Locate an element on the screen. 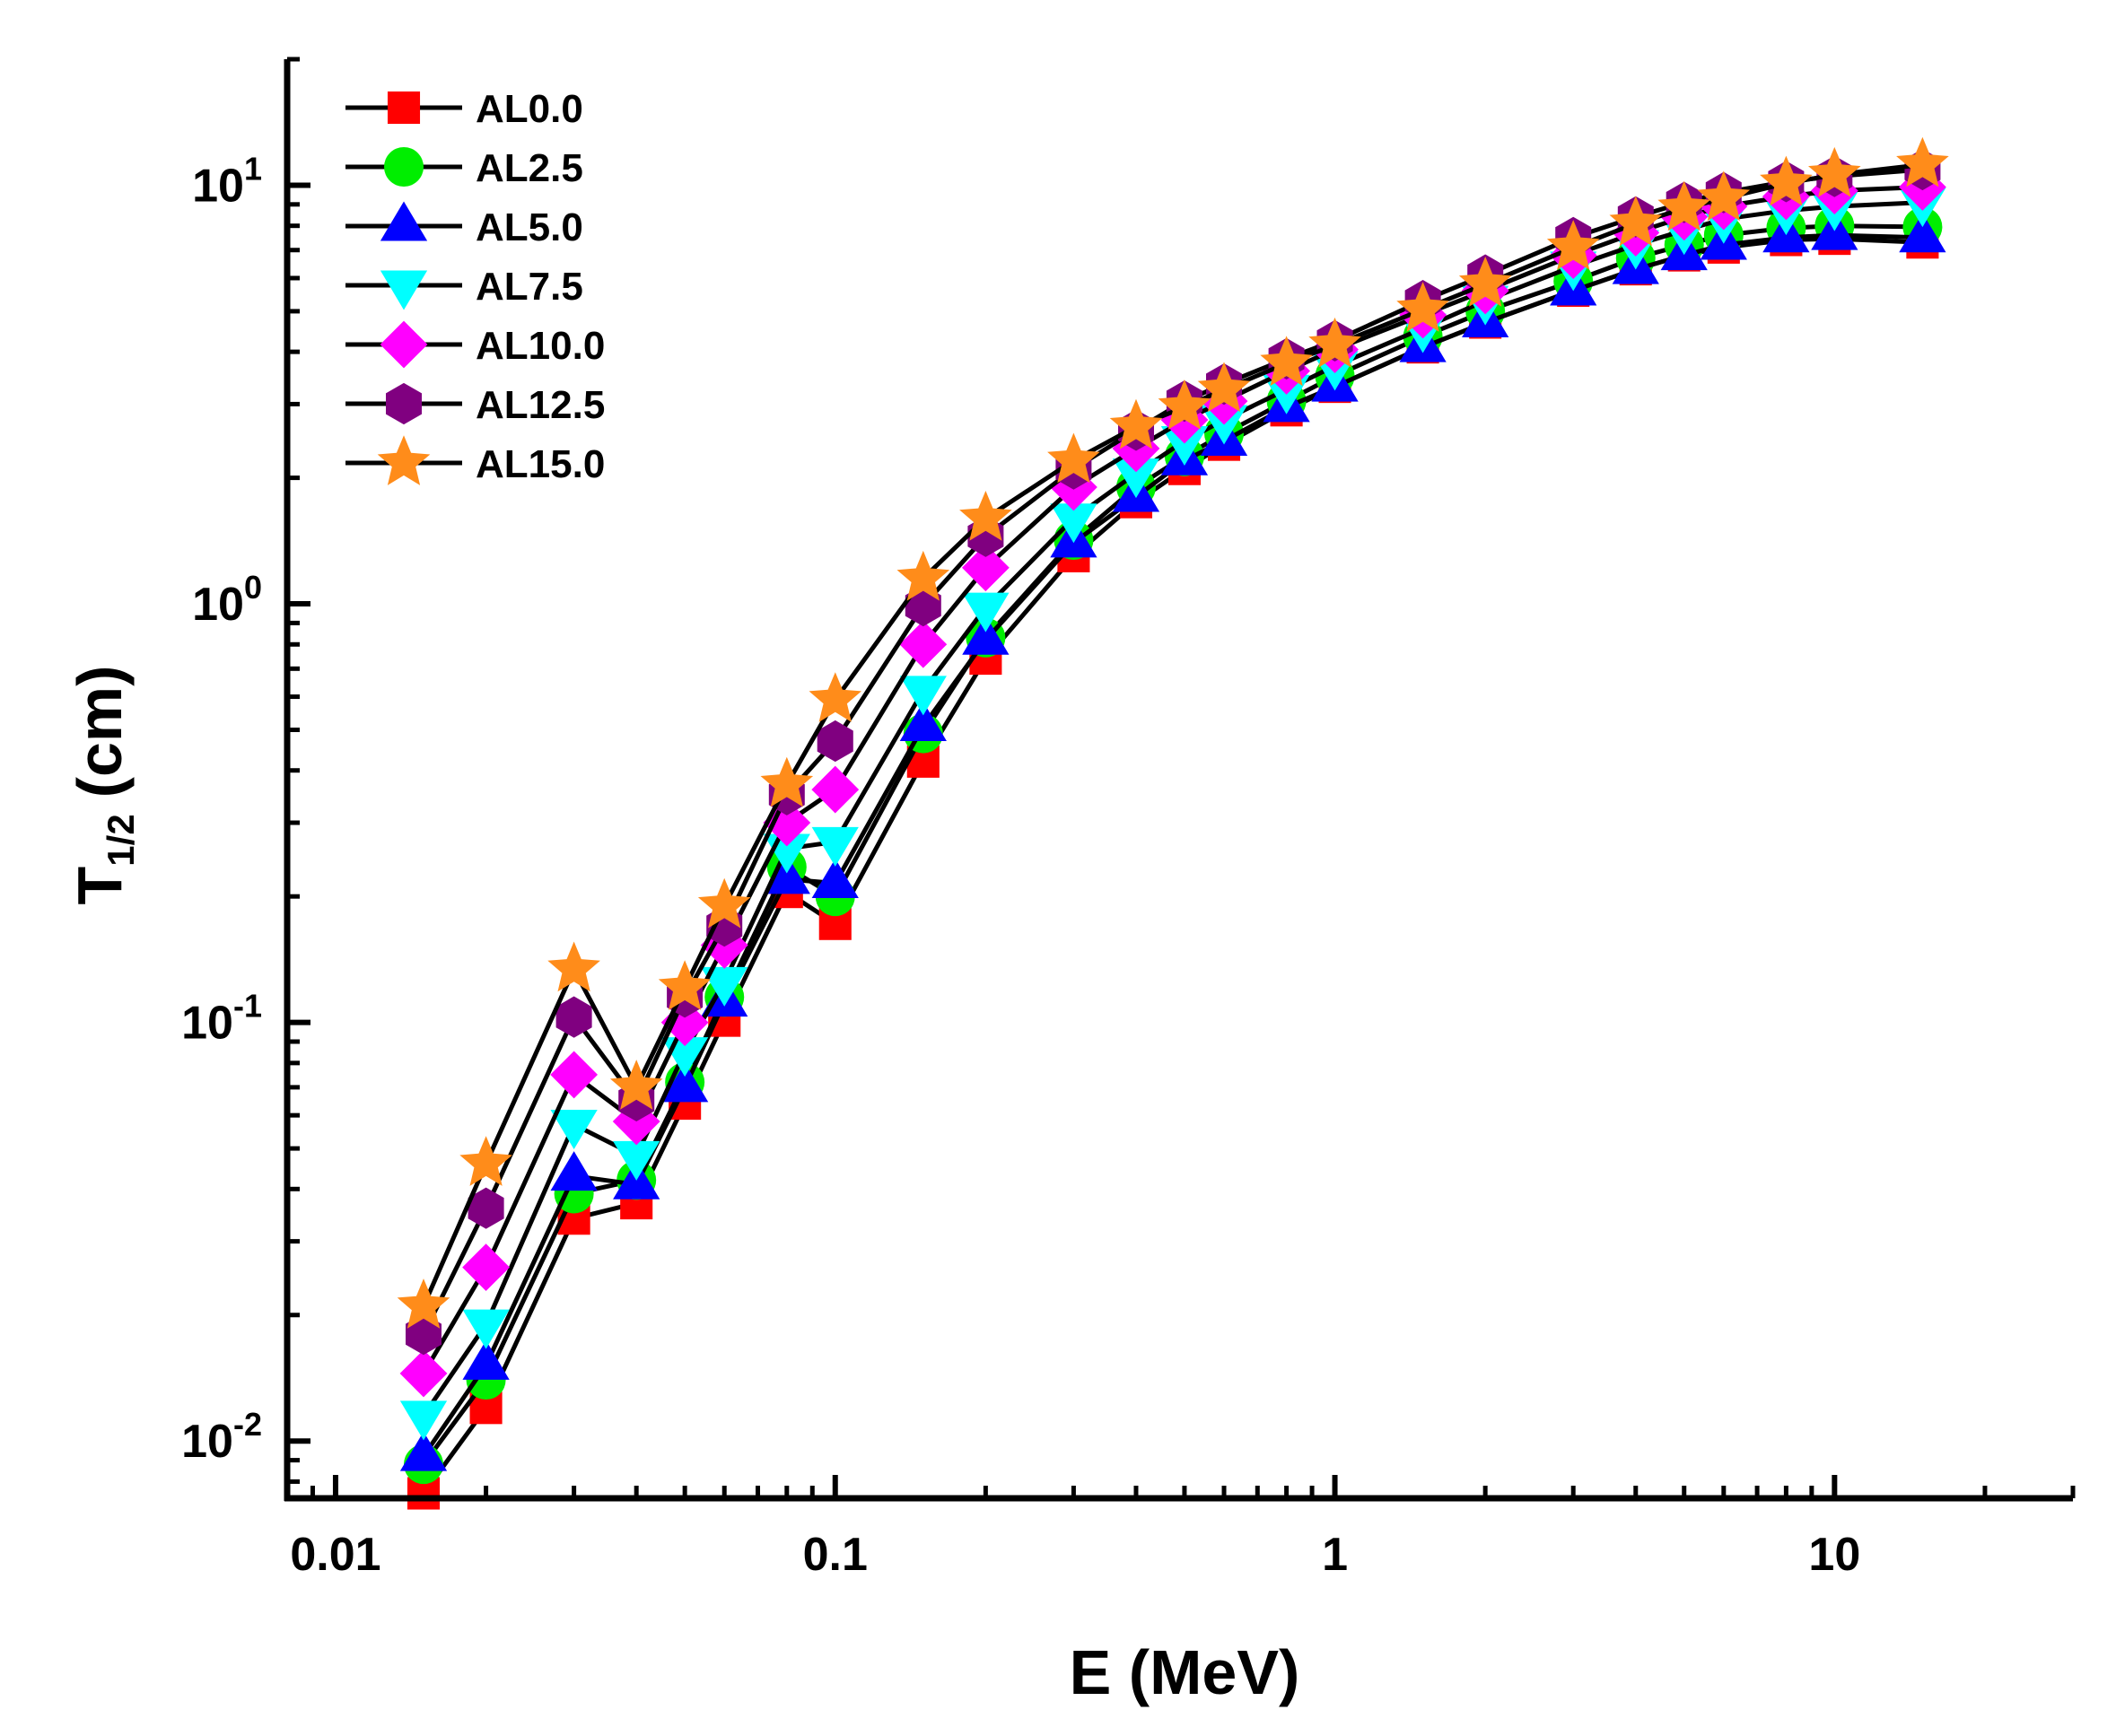 This screenshot has height=1736, width=2116. legend-label: AL5.0 is located at coordinates (530, 227).